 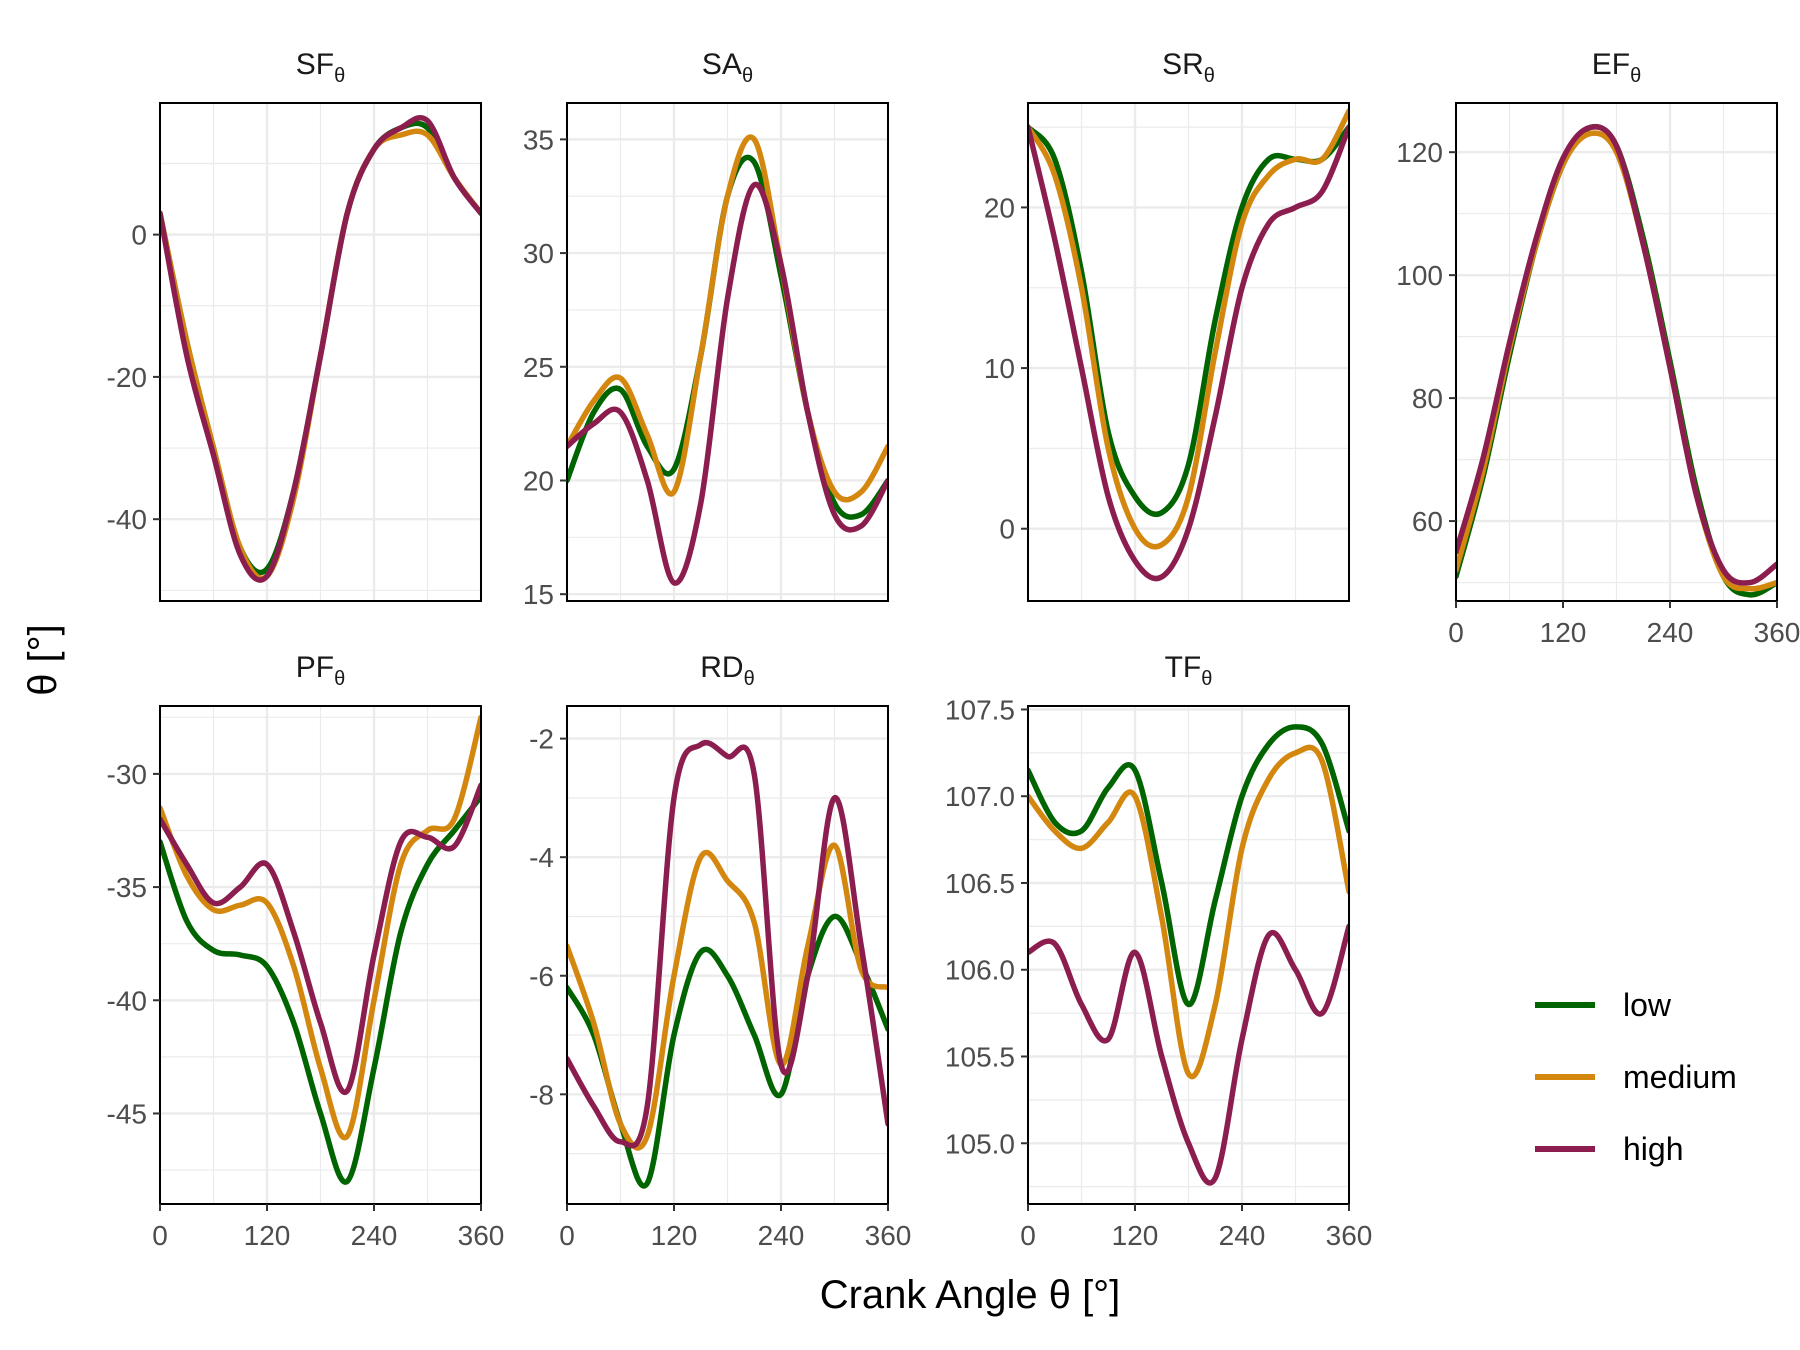 What do you see at coordinates (980, 709) in the screenshot?
I see `y-tick-label: 107.5` at bounding box center [980, 709].